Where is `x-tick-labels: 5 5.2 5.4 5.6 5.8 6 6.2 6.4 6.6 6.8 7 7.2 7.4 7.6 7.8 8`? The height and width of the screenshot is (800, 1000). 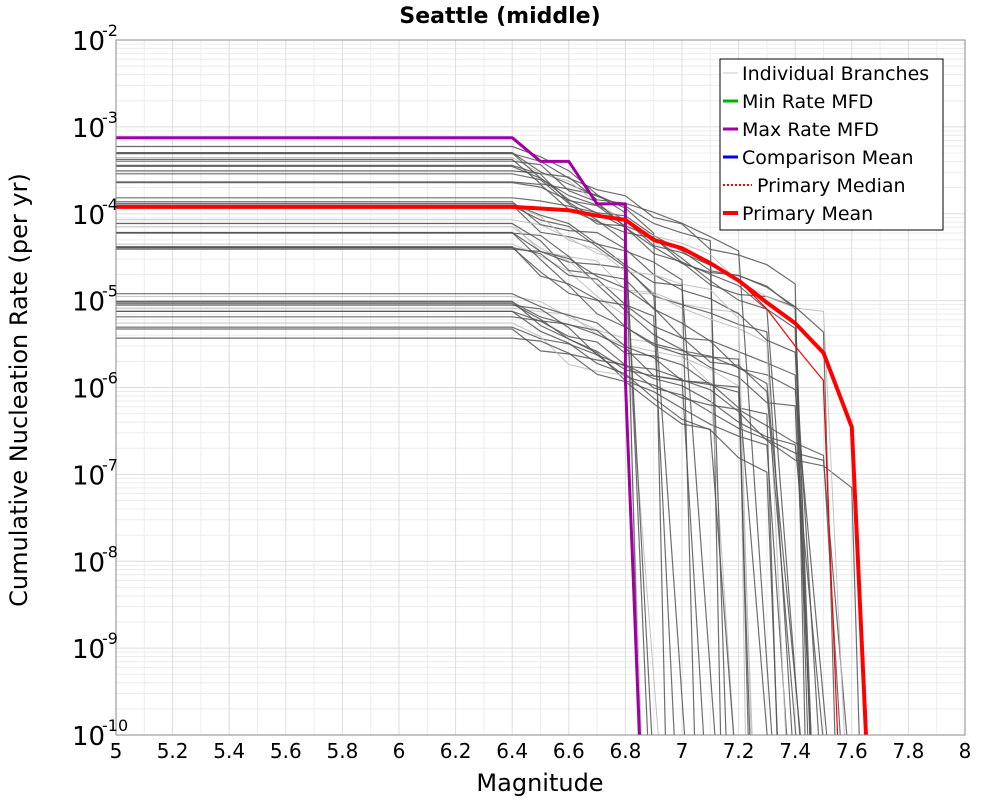
x-tick-labels: 5 5.2 5.4 5.6 5.8 6 6.2 6.4 6.6 6.8 7 7.2 7.4 7.6 7.8 8 is located at coordinates (541, 751).